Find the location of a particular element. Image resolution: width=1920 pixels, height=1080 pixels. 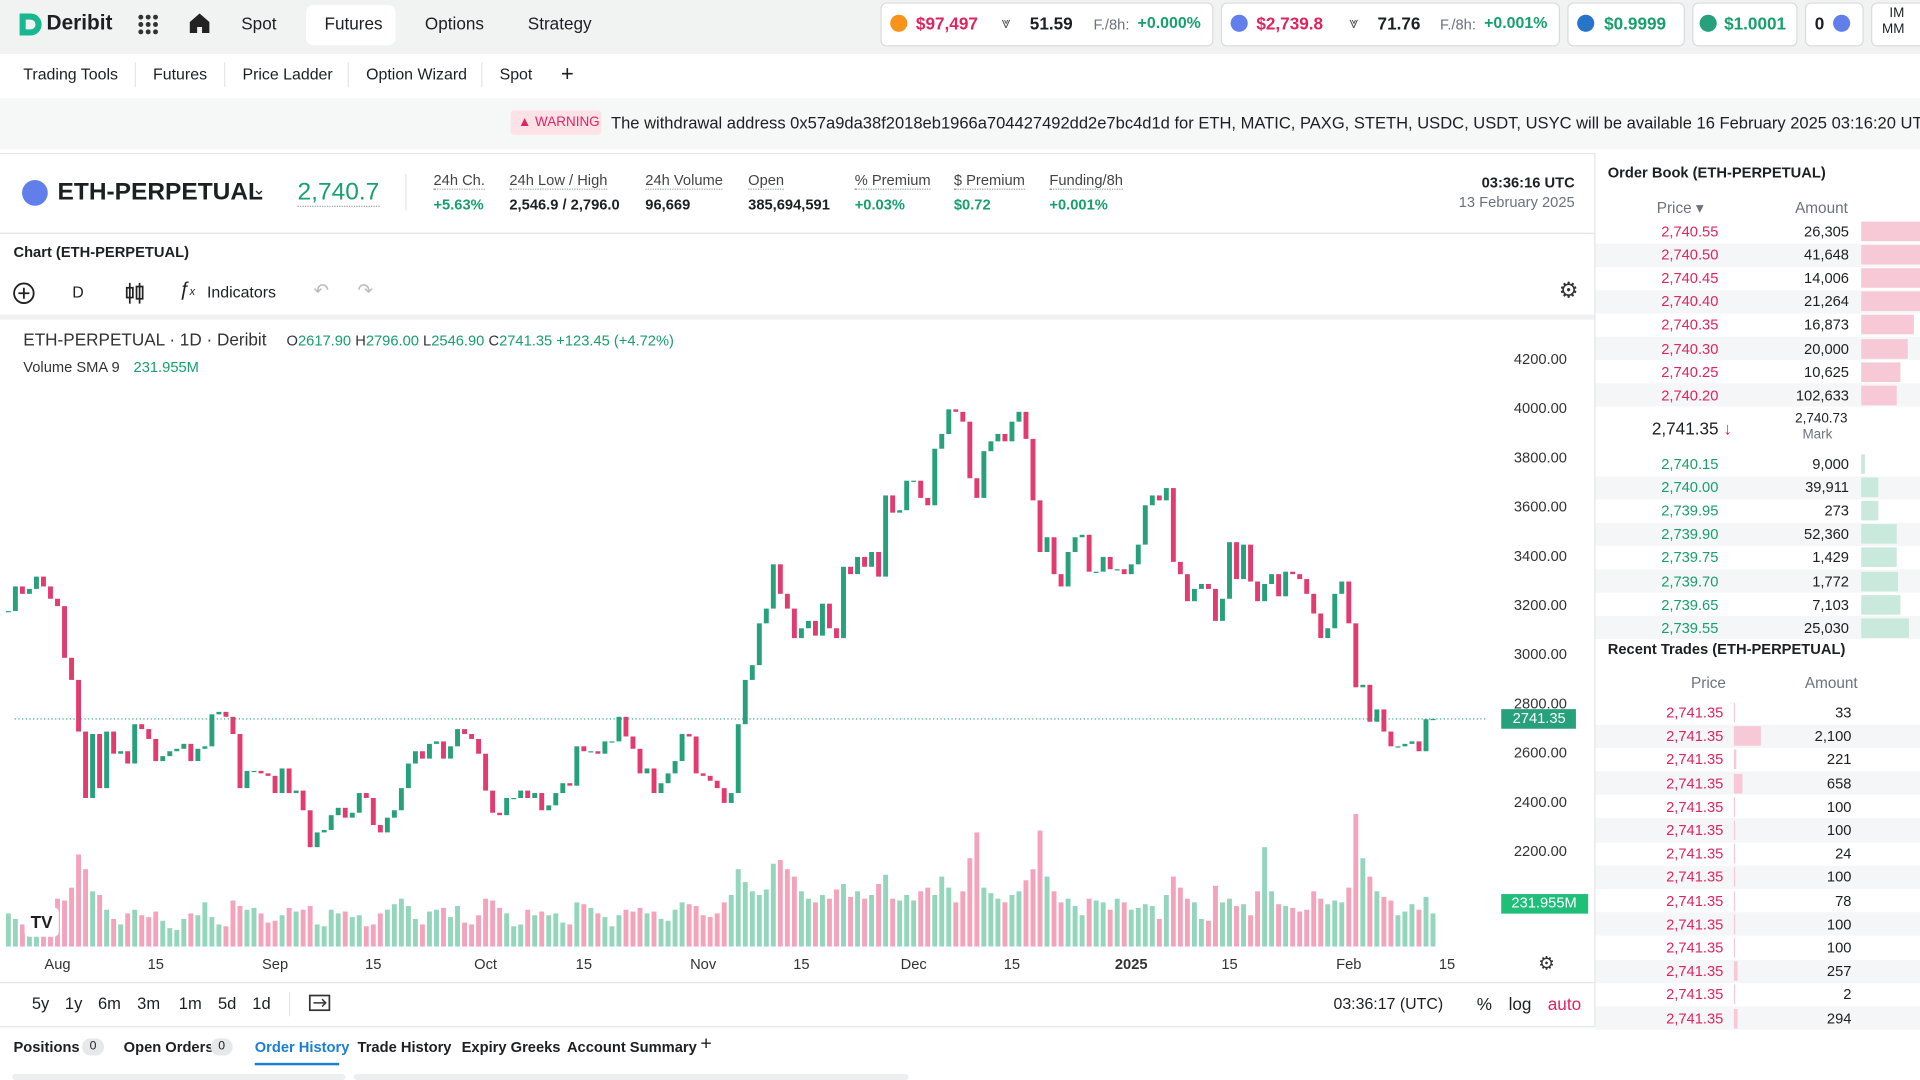

y-tick-label: 3800.00 is located at coordinates (1540, 458).